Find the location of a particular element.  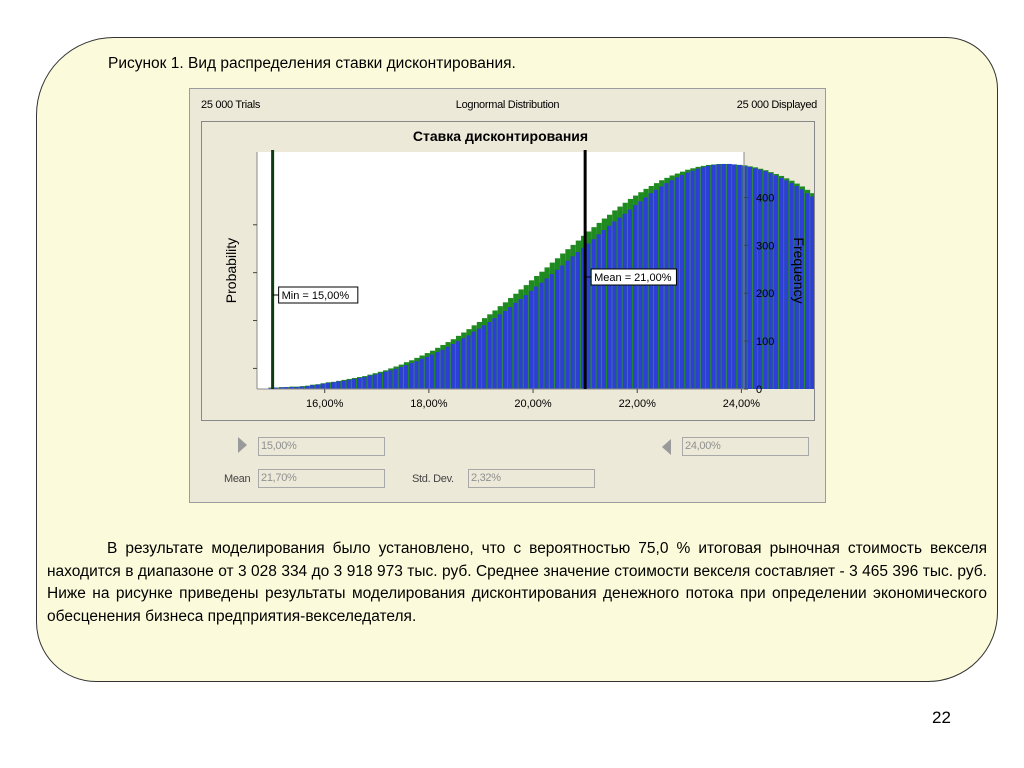

stddev-label: Std. Dev. is located at coordinates (433, 479).